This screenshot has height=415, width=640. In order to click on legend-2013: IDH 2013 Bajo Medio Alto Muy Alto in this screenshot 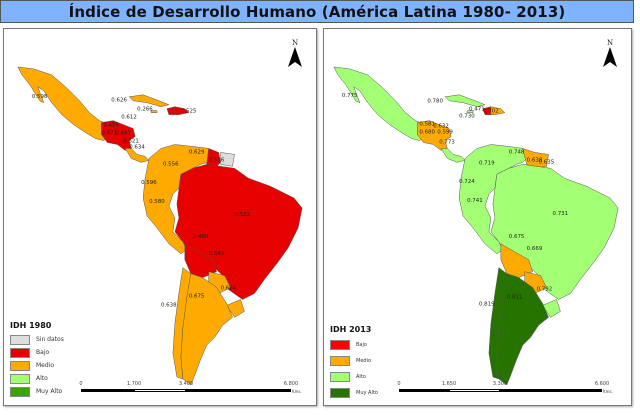, I will do `click(354, 363)`.